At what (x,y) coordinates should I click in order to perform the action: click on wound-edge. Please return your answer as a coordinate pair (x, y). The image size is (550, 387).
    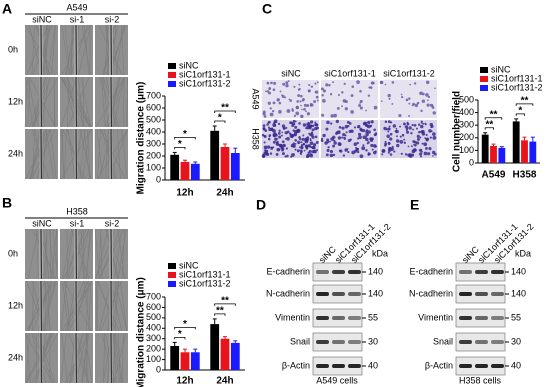
    Looking at the image, I should click on (76, 358).